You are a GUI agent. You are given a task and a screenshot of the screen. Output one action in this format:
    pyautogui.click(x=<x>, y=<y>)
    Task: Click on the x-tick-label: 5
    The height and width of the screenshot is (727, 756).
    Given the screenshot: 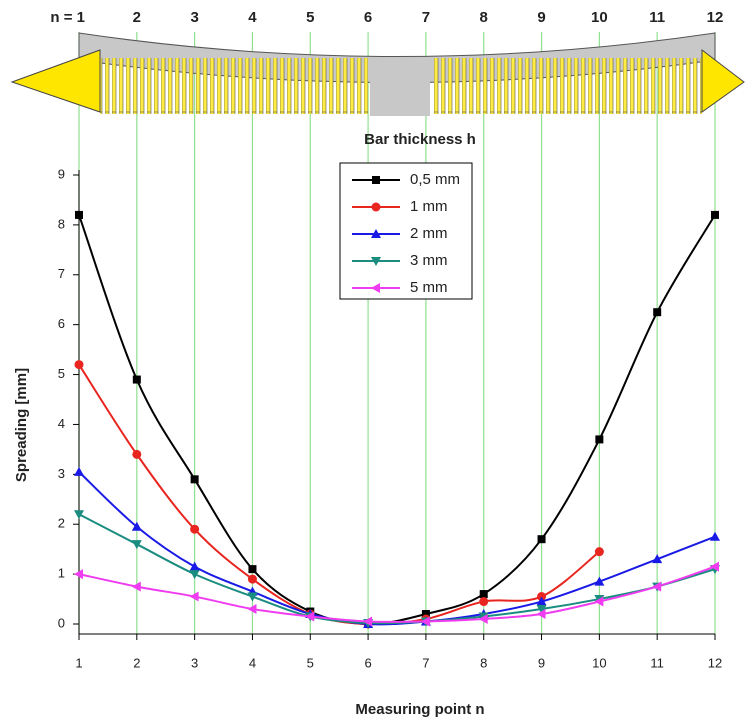 What is the action you would take?
    pyautogui.click(x=310, y=662)
    